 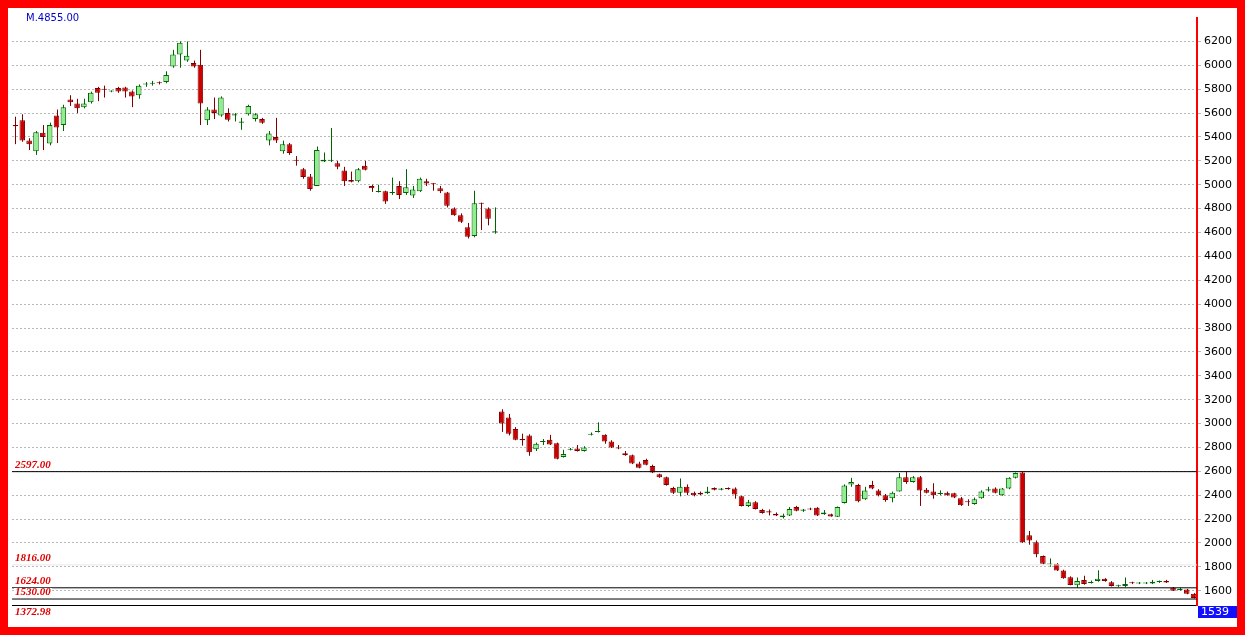 I want to click on text: 1372.98, so click(x=33, y=611).